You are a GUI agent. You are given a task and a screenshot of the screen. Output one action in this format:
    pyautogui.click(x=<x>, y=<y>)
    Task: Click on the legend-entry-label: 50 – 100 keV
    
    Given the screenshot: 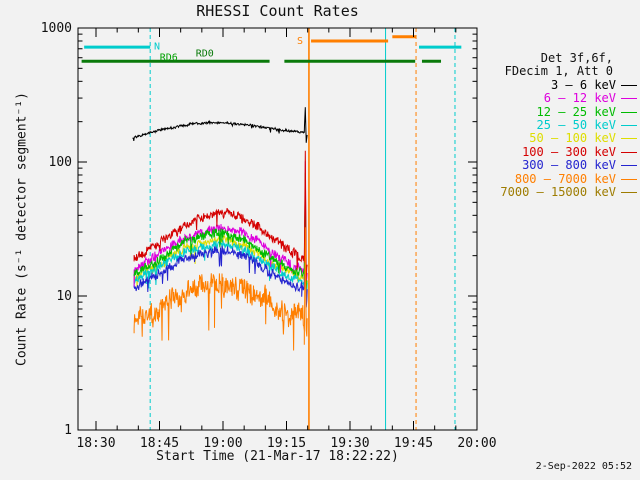 What is the action you would take?
    pyautogui.click(x=572, y=138)
    